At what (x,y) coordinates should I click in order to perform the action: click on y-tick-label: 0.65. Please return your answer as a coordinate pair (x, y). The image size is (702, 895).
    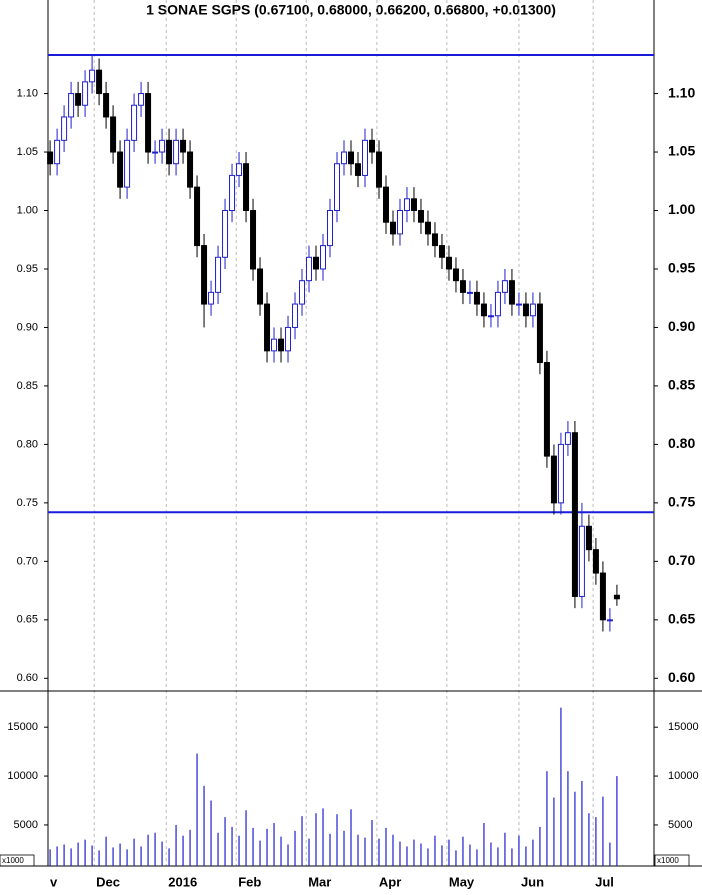
    Looking at the image, I should click on (27, 620).